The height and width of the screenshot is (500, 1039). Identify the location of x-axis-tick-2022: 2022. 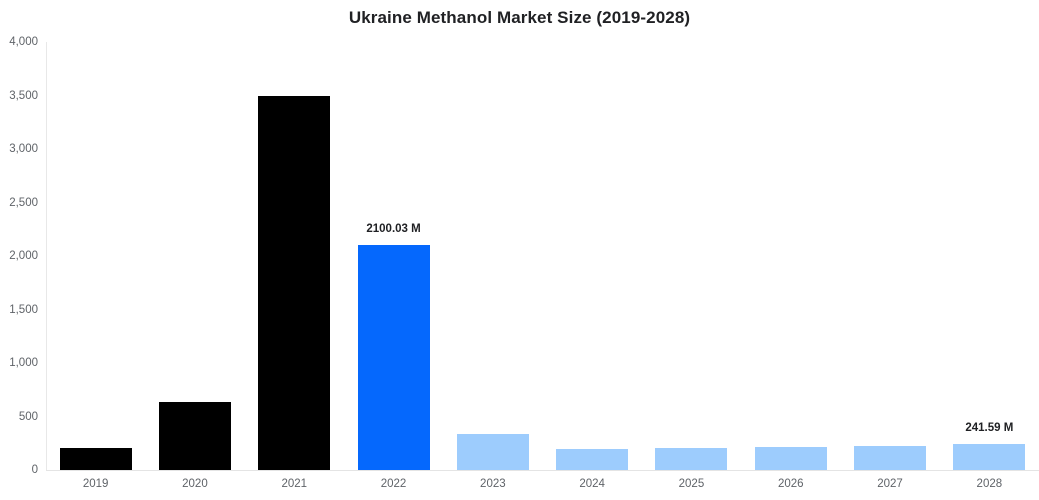
(393, 484).